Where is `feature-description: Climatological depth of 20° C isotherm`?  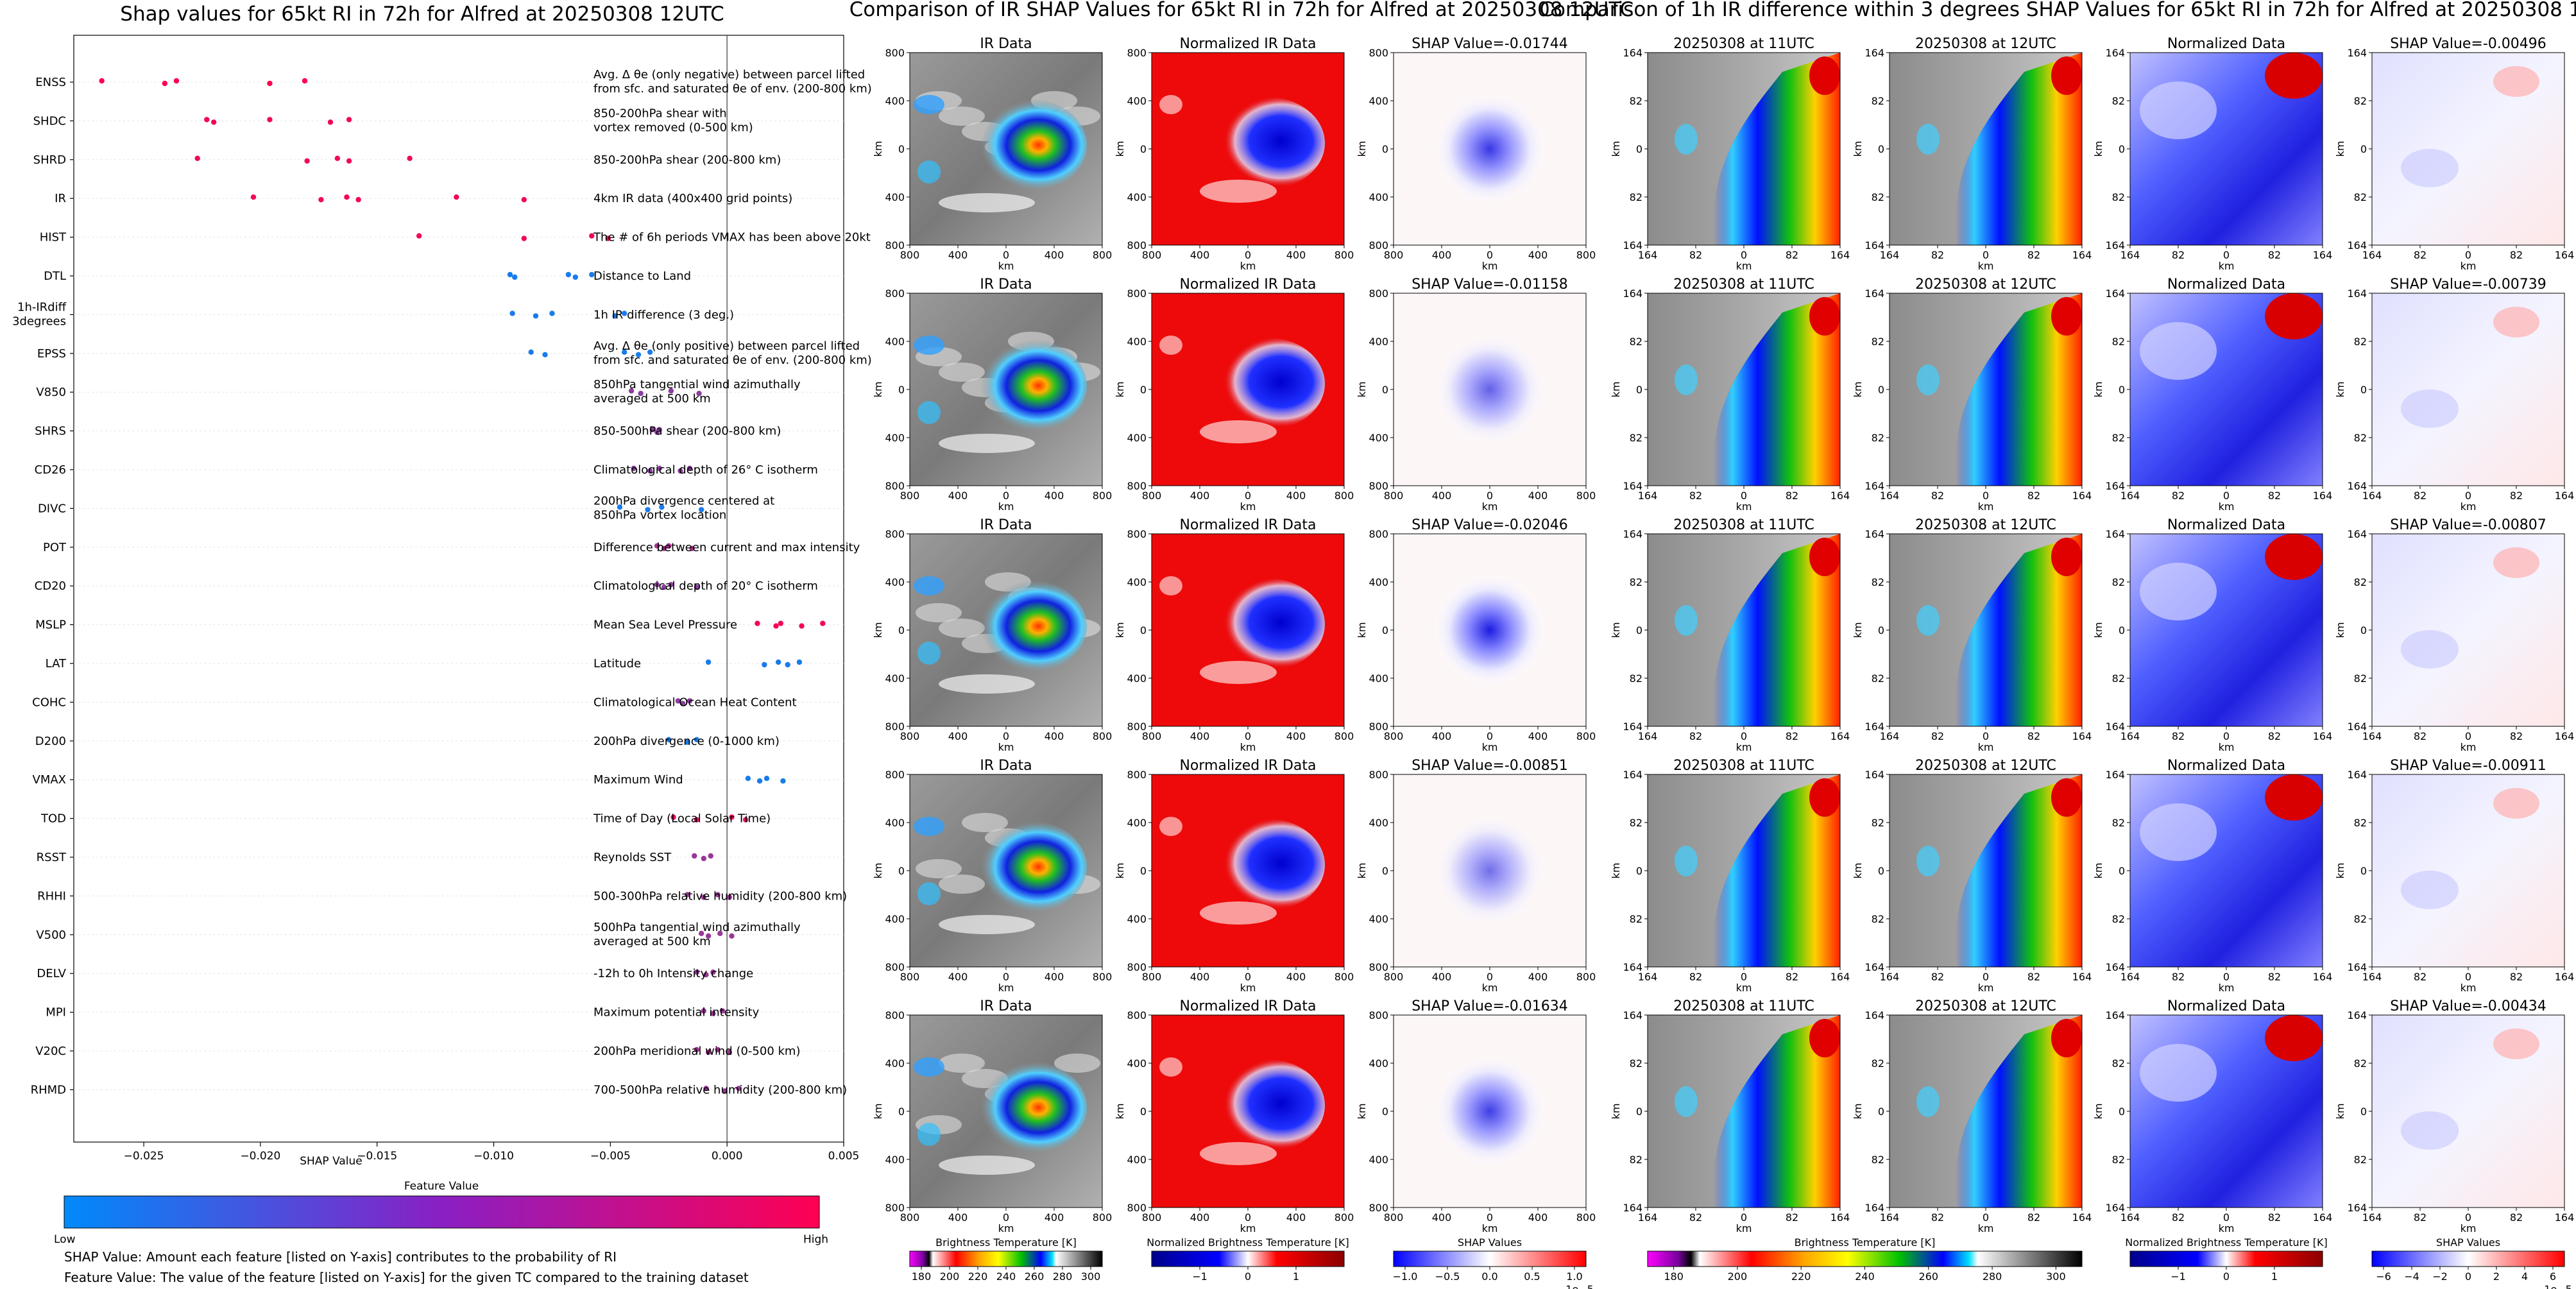
feature-description: Climatological depth of 20° C isotherm is located at coordinates (705, 586).